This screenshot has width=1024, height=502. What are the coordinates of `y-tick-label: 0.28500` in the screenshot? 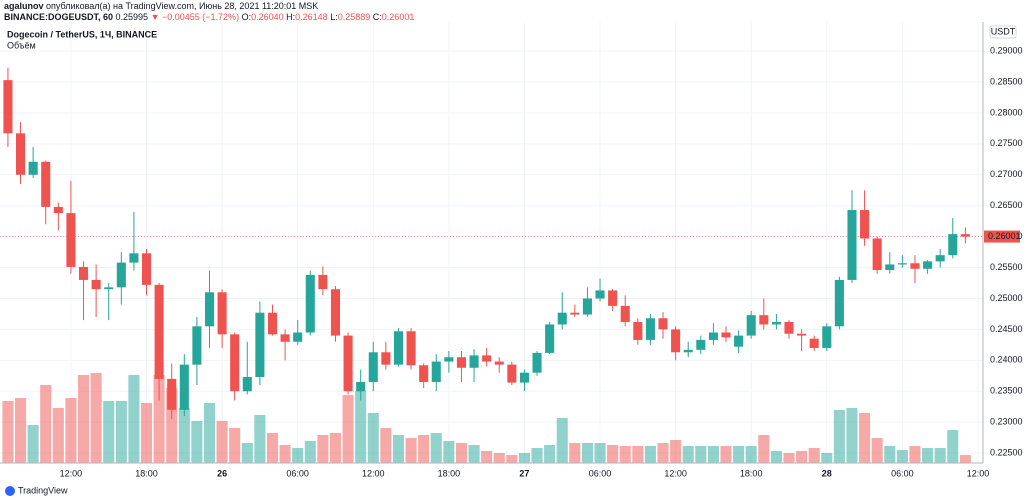 It's located at (1006, 81).